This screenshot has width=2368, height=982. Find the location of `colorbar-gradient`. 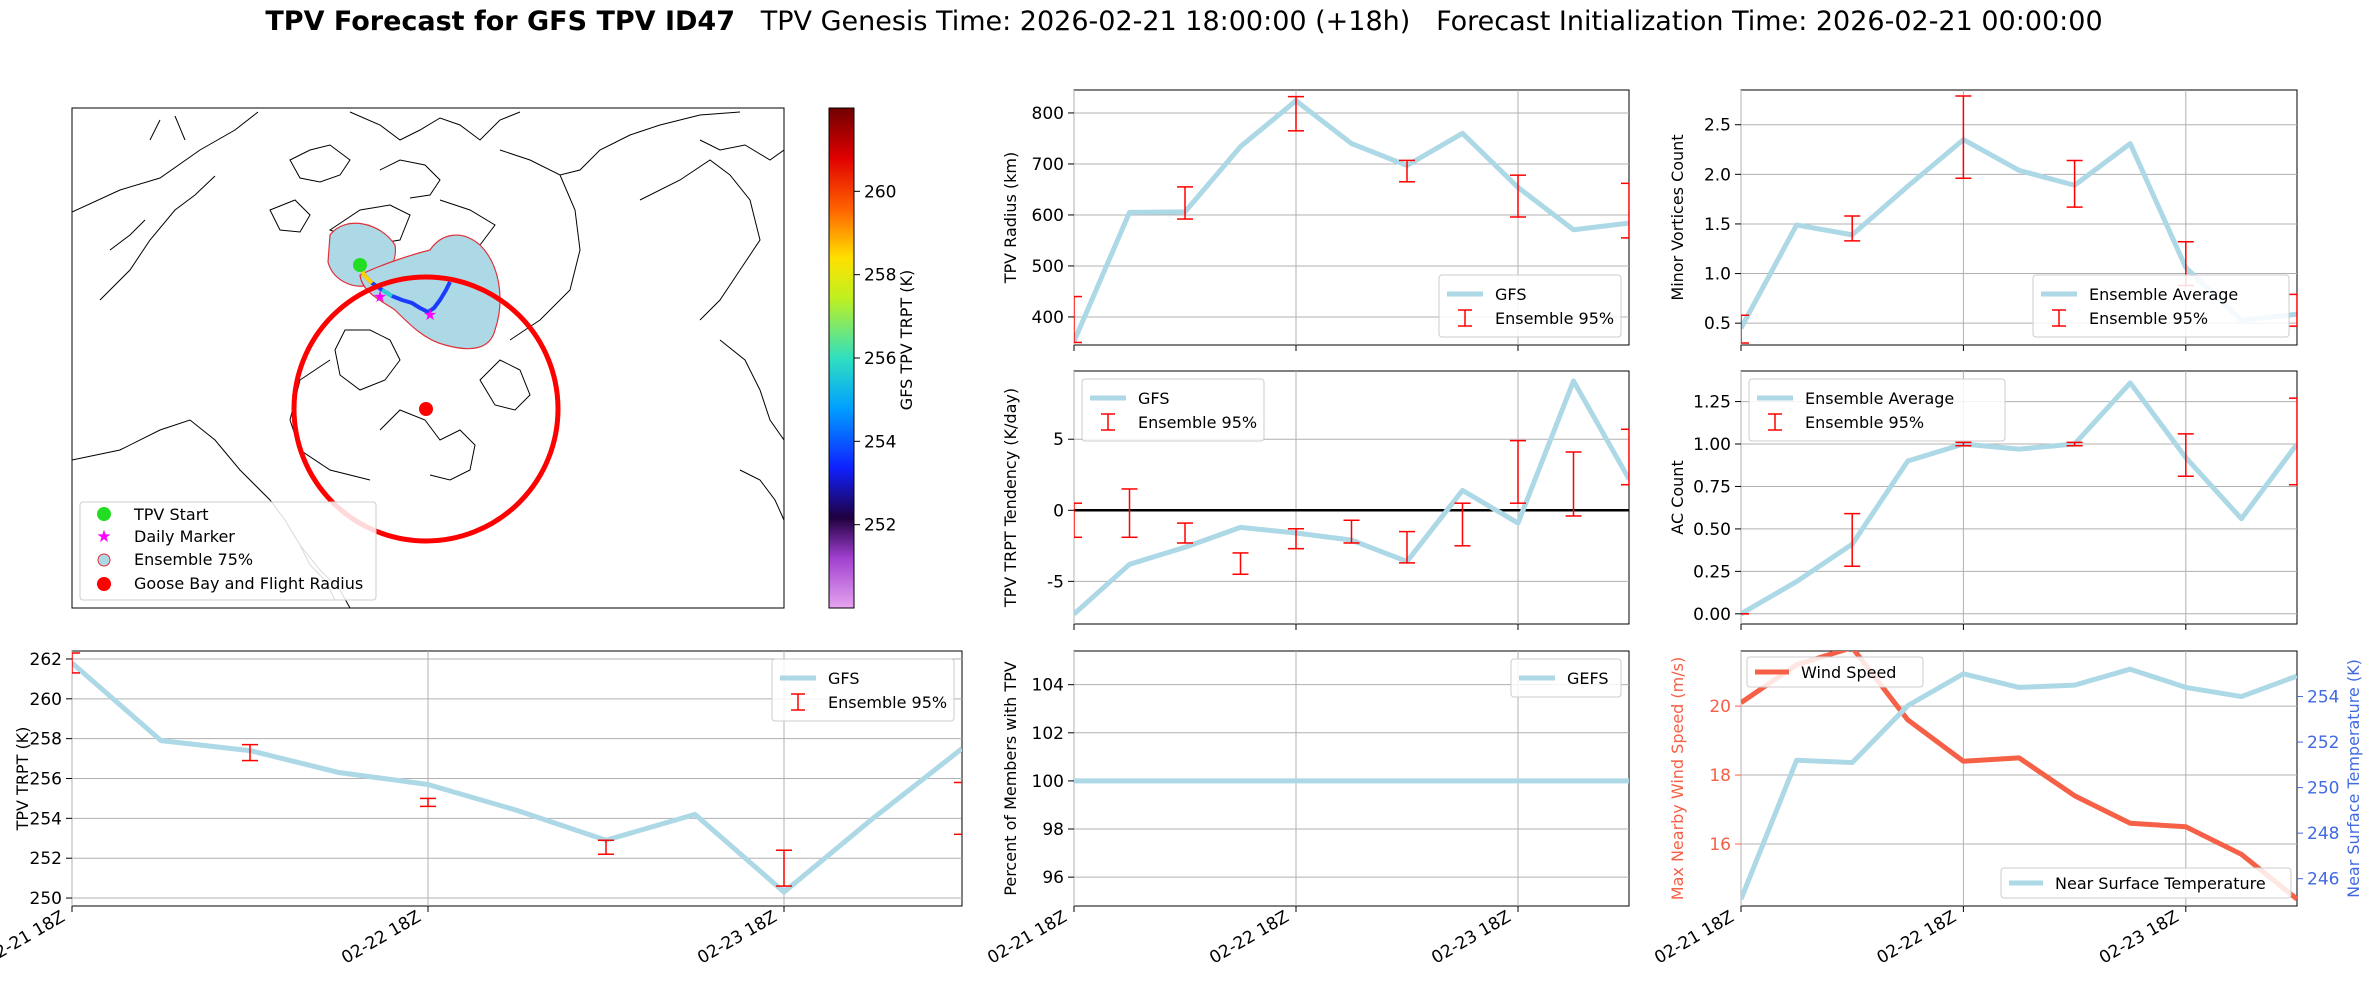

colorbar-gradient is located at coordinates (841, 358).